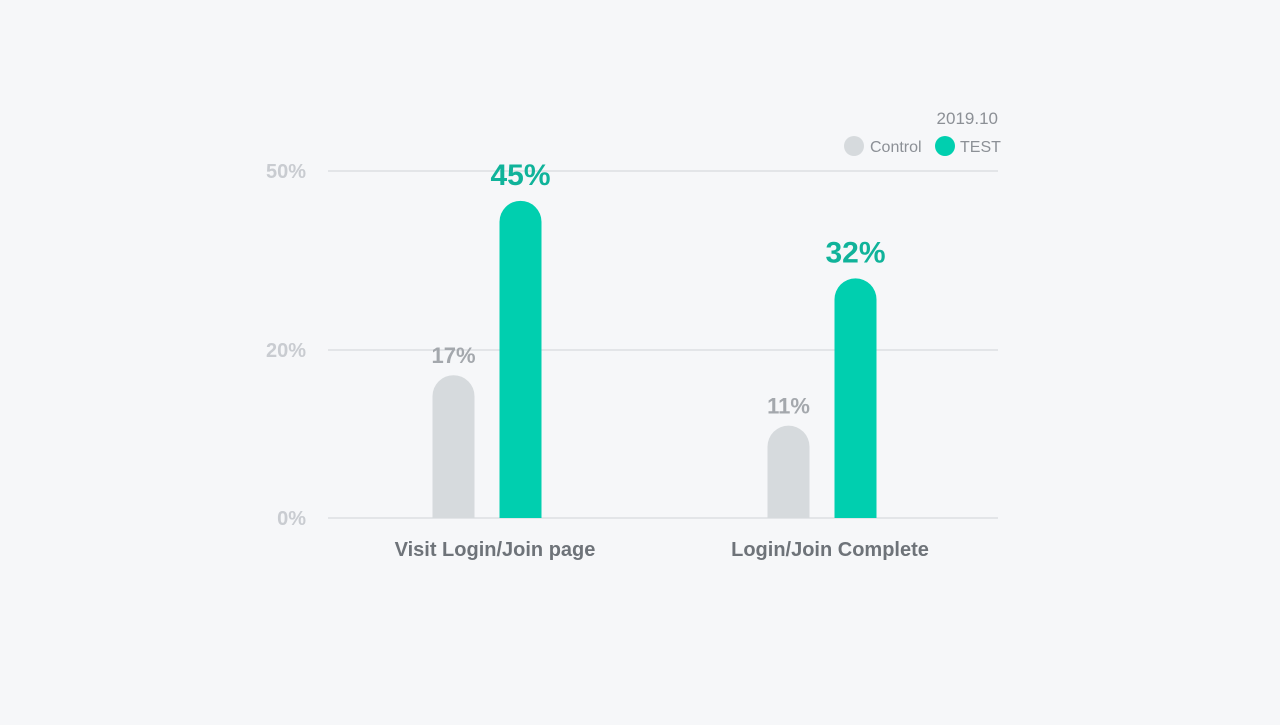  What do you see at coordinates (830, 550) in the screenshot?
I see `category-label: Login/Join Complete` at bounding box center [830, 550].